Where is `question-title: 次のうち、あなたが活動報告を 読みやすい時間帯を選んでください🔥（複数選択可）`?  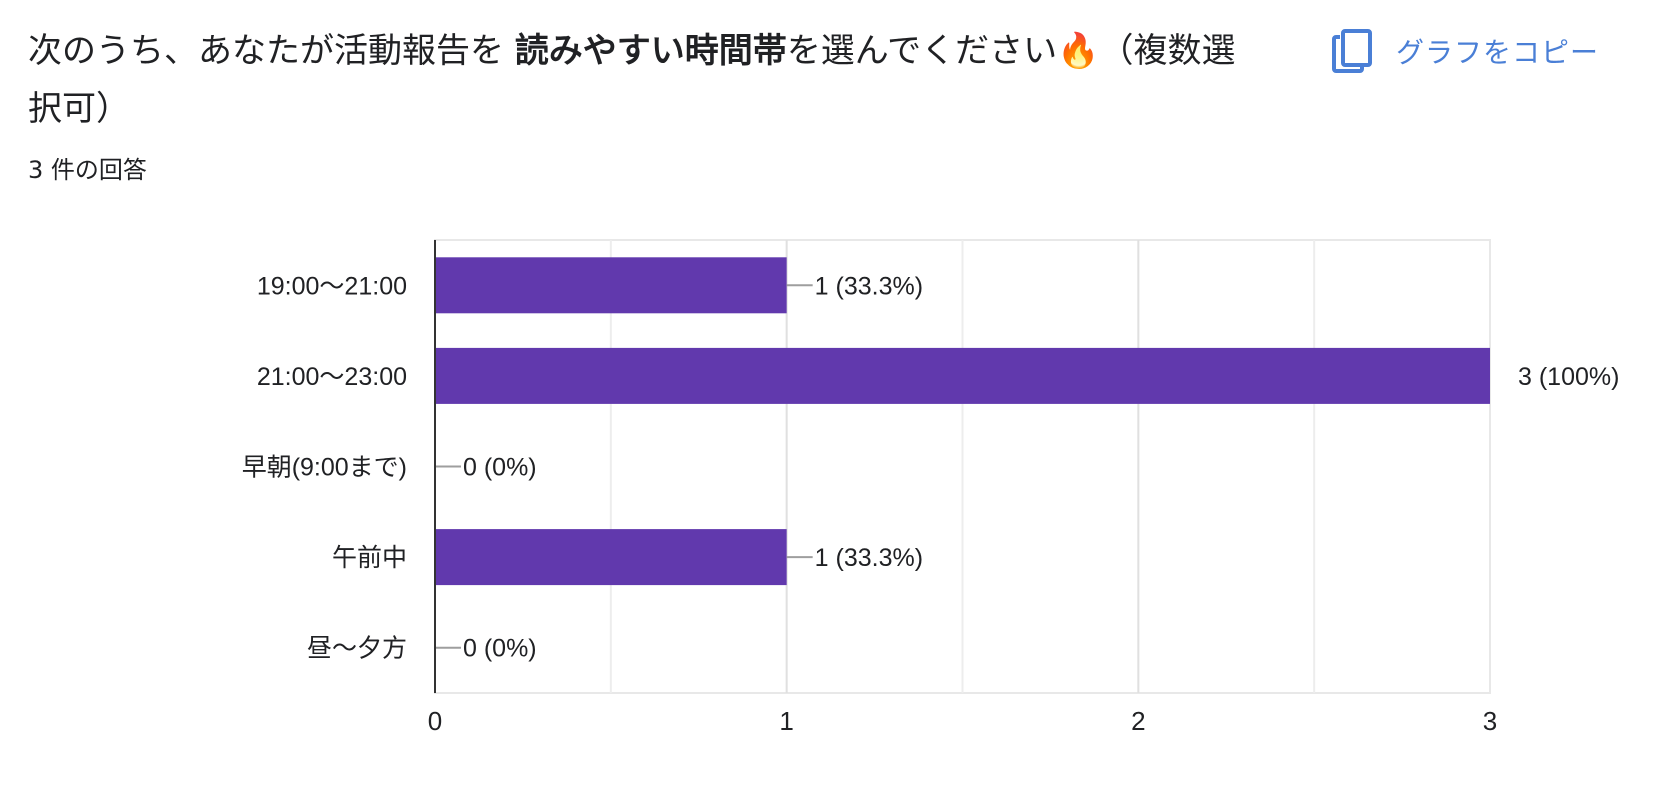 question-title: 次のうち、あなたが活動報告を 読みやすい時間帯を選んでください🔥（複数選択可） is located at coordinates (648, 80).